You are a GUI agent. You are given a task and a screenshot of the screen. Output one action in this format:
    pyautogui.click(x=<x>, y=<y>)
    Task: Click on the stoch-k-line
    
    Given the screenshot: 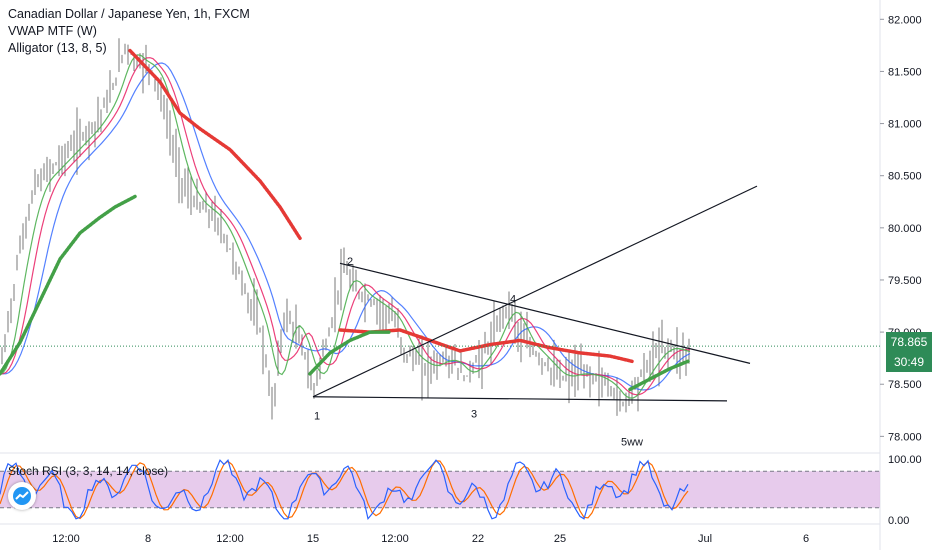 What is the action you would take?
    pyautogui.click(x=344, y=490)
    